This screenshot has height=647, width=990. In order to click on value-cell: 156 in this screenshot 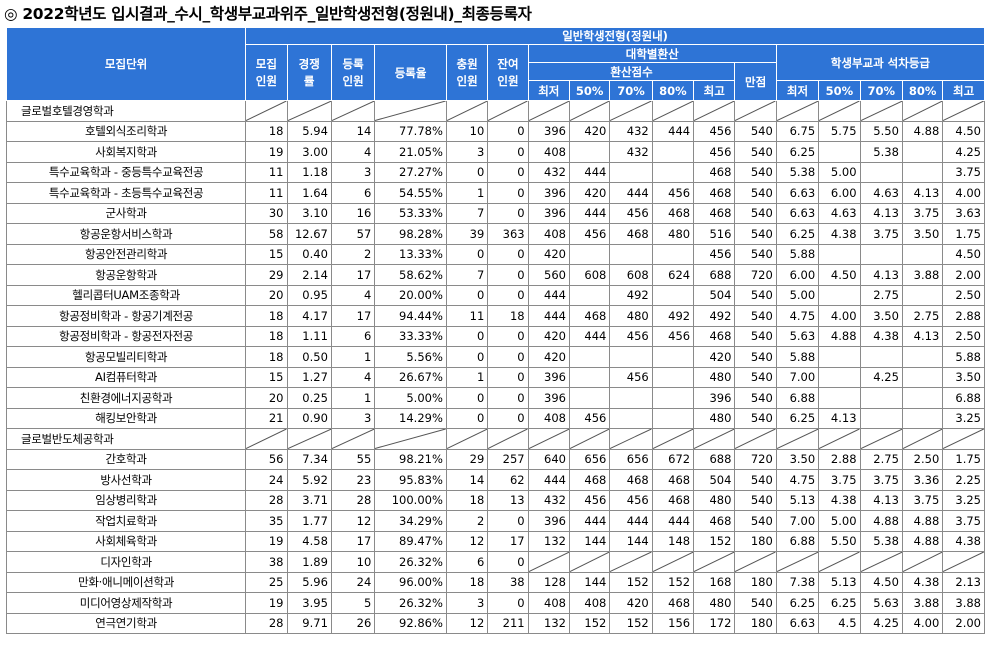, I will do `click(673, 623)`.